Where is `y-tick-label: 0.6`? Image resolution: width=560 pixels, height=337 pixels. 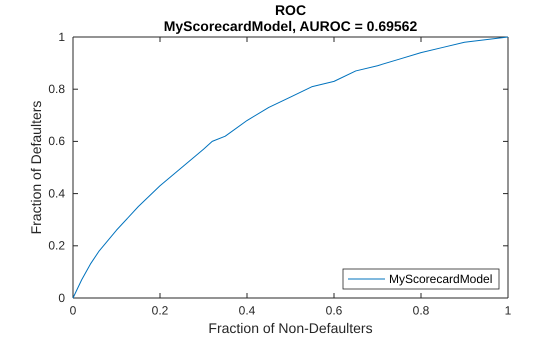 y-tick-label: 0.6 is located at coordinates (57, 141).